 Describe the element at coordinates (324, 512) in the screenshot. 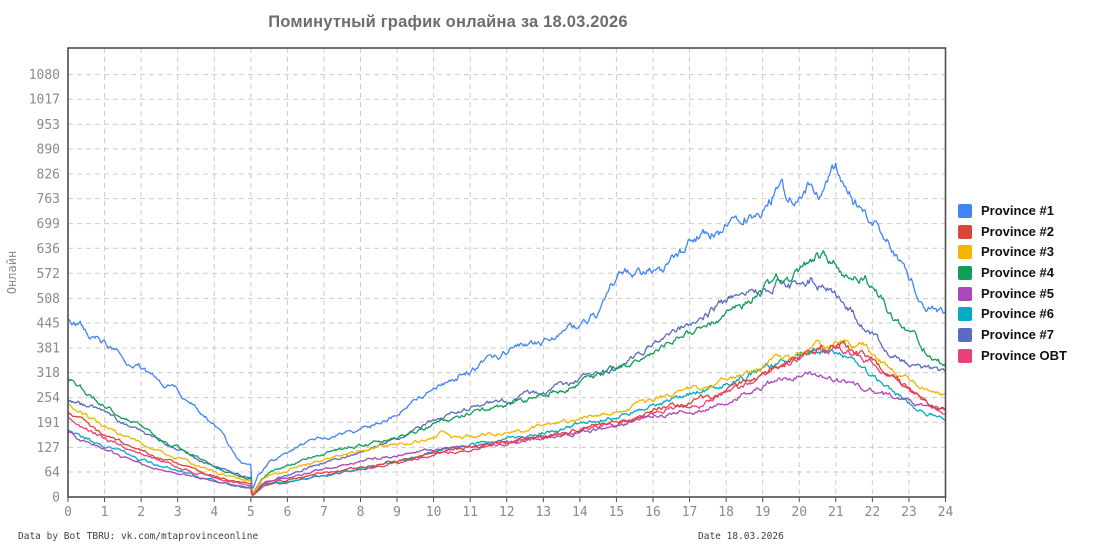

I see `x-tick-label: 7` at that location.